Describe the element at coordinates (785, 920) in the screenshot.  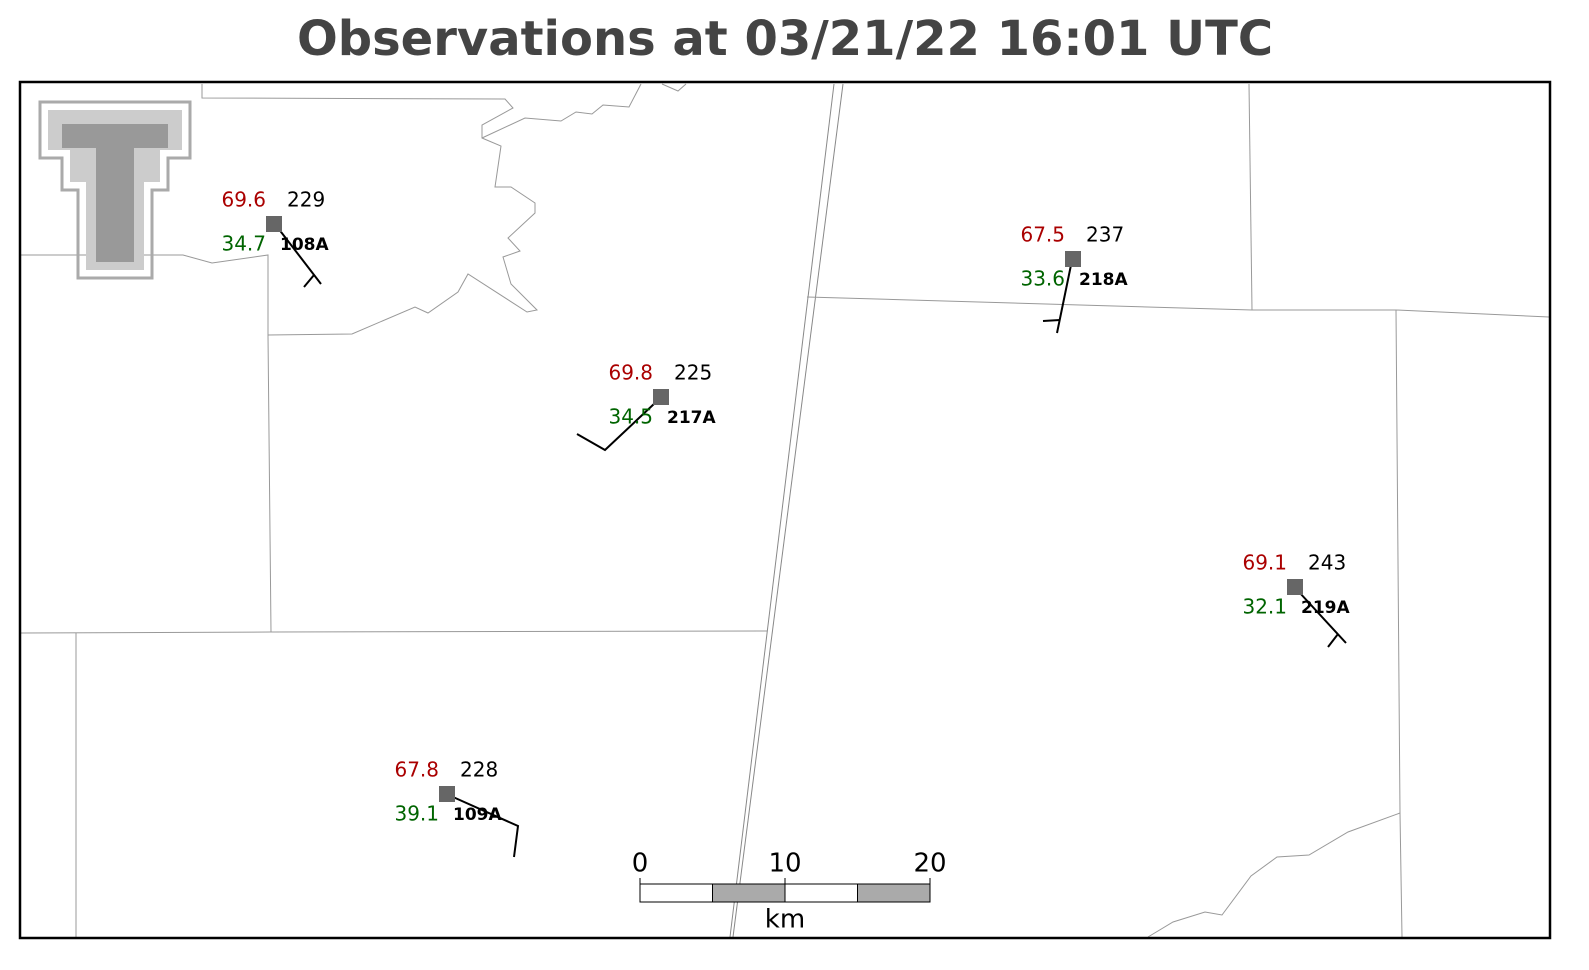
I see `scale-unit: km` at that location.